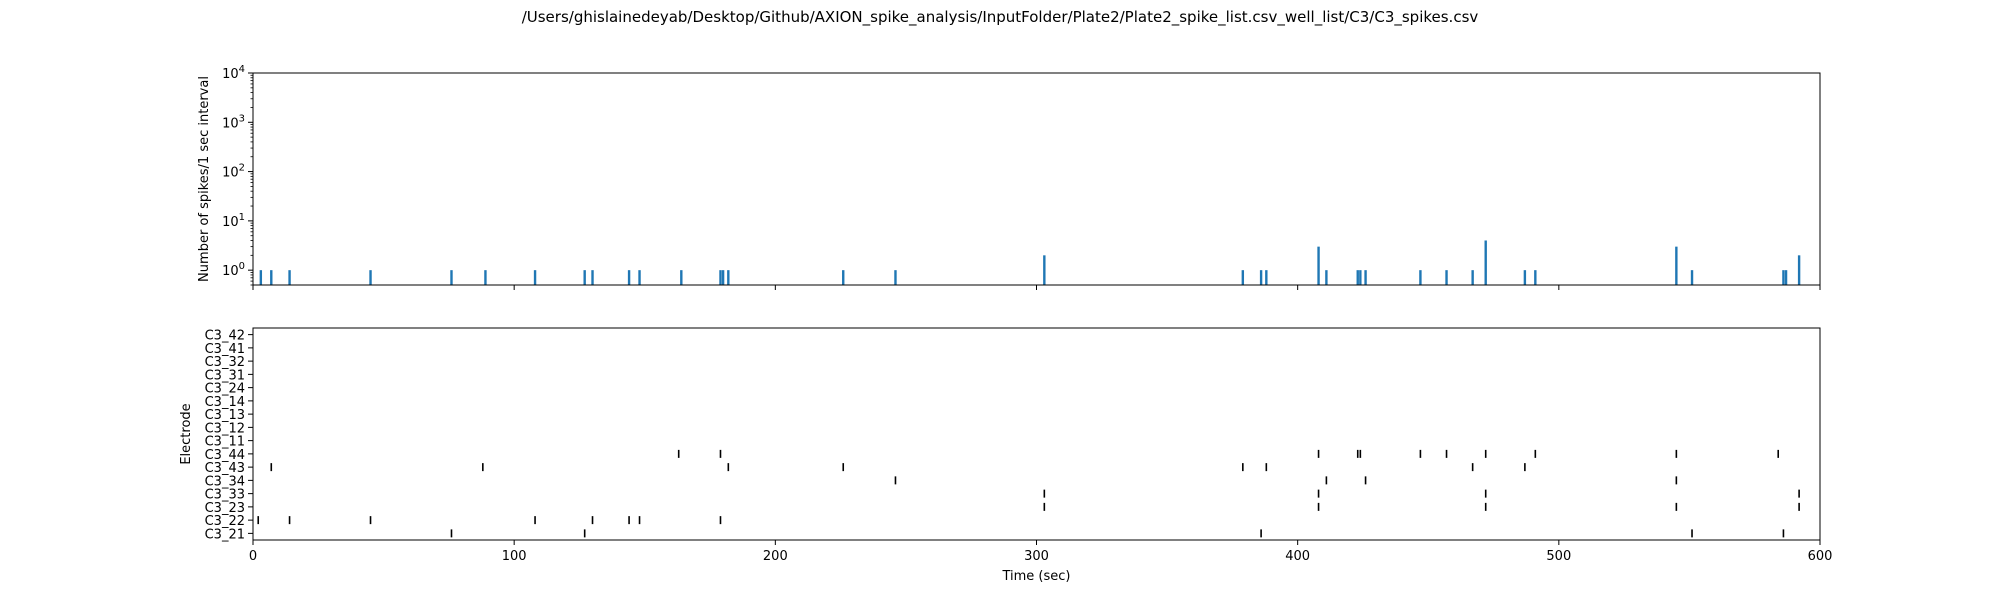 This screenshot has width=2000, height=604. I want to click on x-tick-label: 0, so click(253, 556).